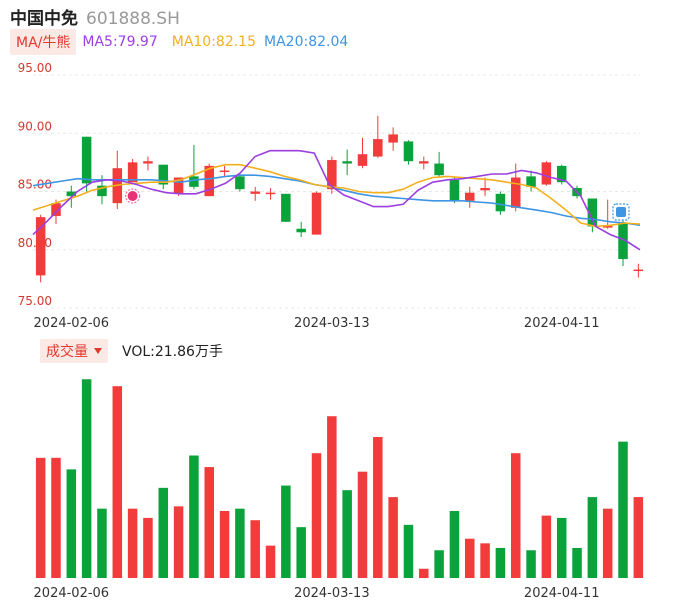  I want to click on volume-legend: 成交量 VOL:21.86万手, so click(131, 351).